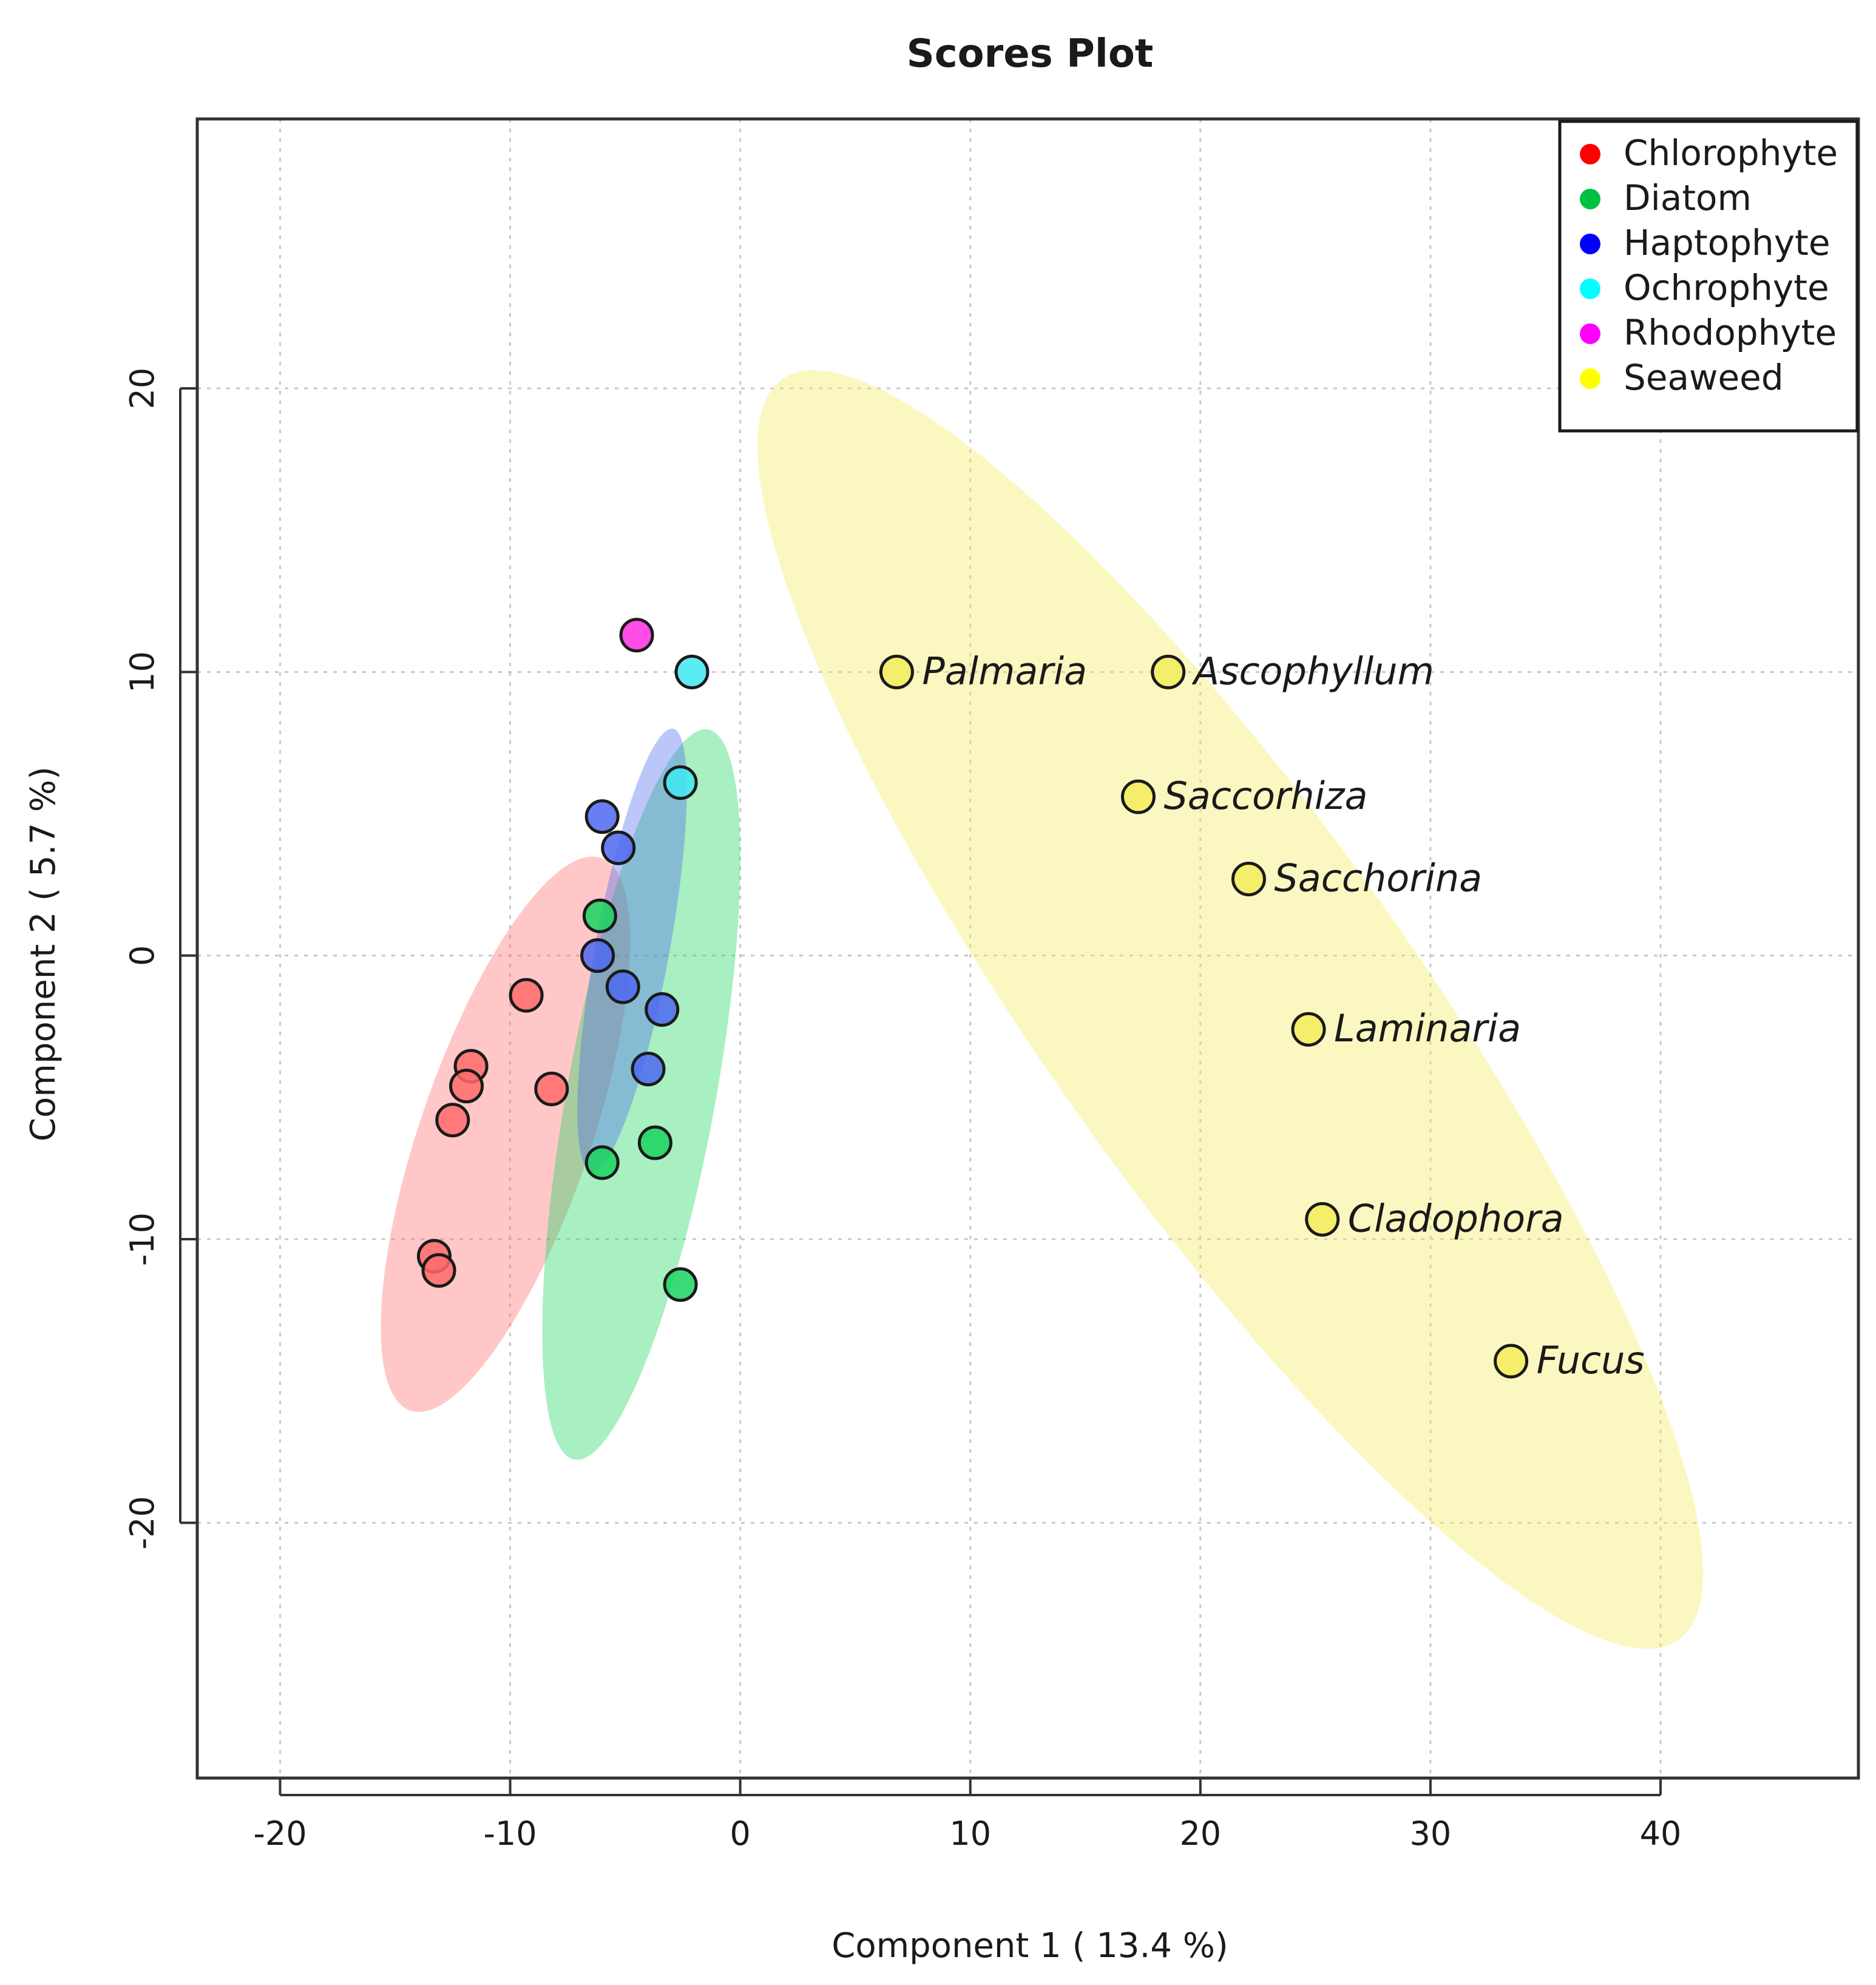 Image resolution: width=1876 pixels, height=1985 pixels. What do you see at coordinates (740, 1833) in the screenshot?
I see `x-tick-label: 0` at bounding box center [740, 1833].